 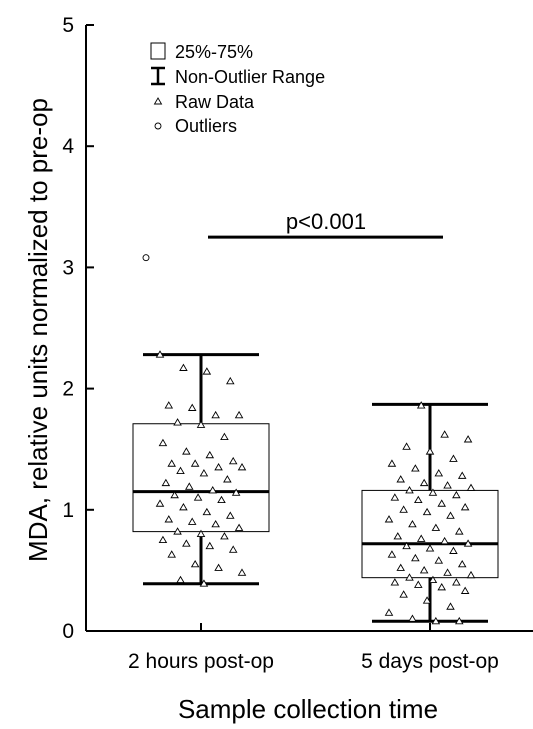 What do you see at coordinates (201, 661) in the screenshot?
I see `x-tick-label: 2 hours post-op` at bounding box center [201, 661].